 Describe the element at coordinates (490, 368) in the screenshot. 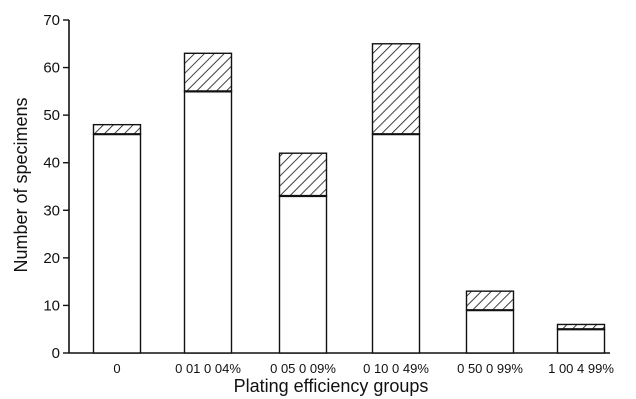

I see `x-tick-label: 0 50 0 99%` at that location.